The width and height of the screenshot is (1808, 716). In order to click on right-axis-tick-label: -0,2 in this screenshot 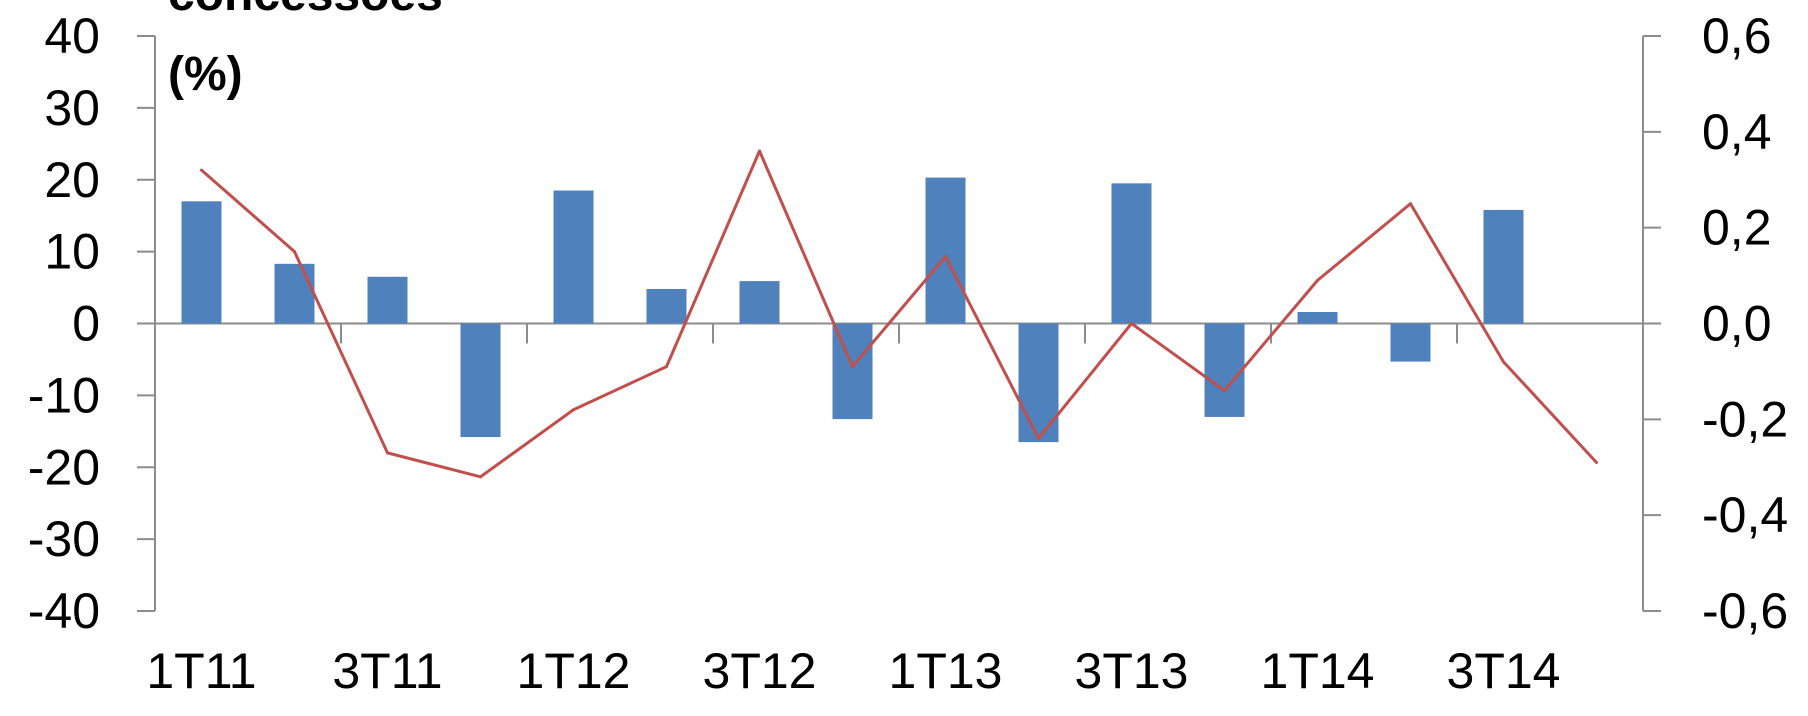, I will do `click(1745, 419)`.